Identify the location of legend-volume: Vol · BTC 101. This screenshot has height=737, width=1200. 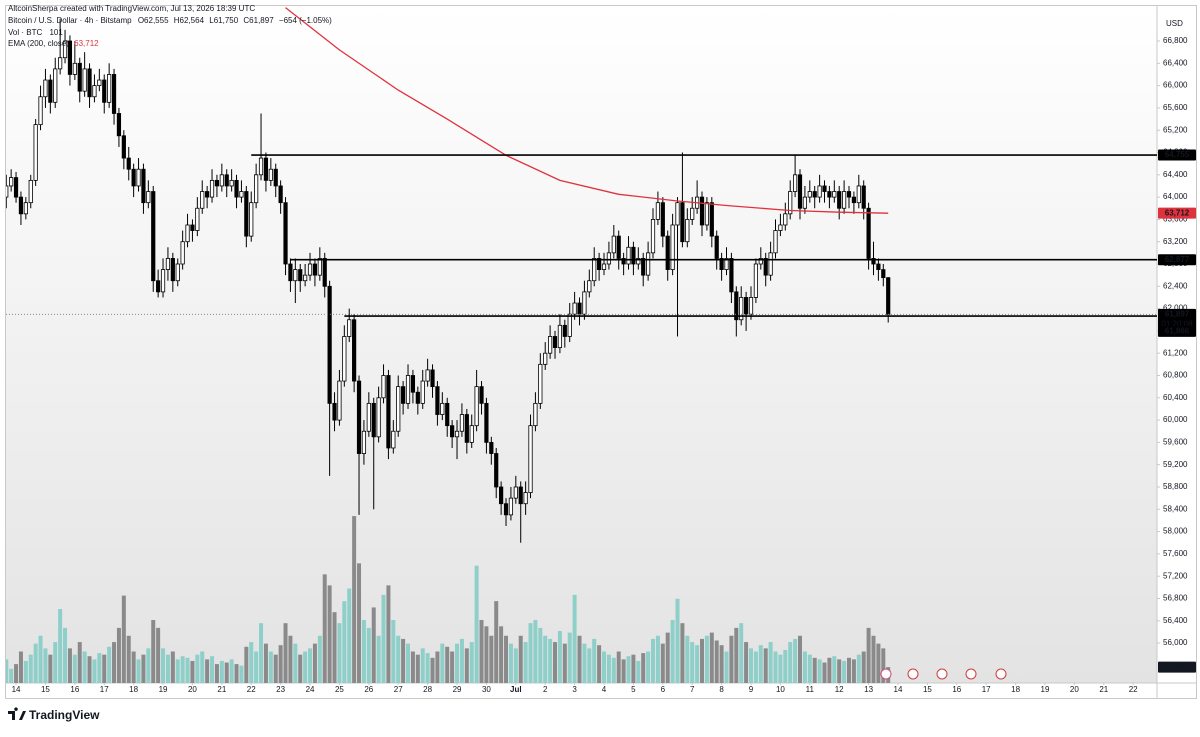
(35, 32).